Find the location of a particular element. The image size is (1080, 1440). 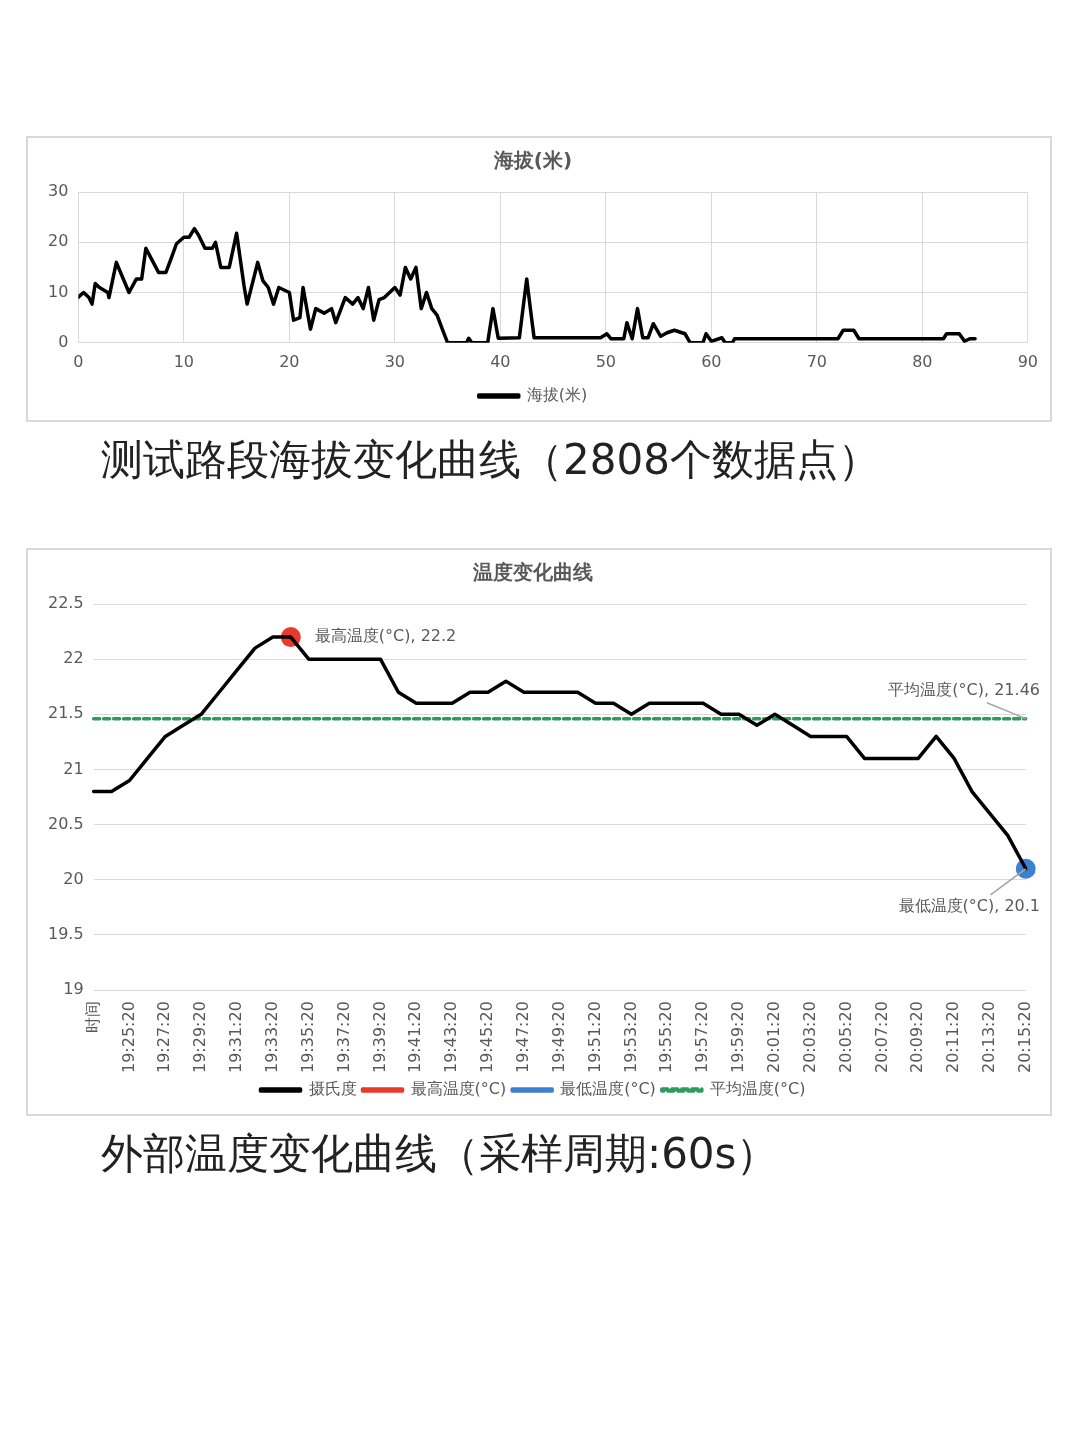

x-tick-label: 19:31:20 is located at coordinates (236, 1037).